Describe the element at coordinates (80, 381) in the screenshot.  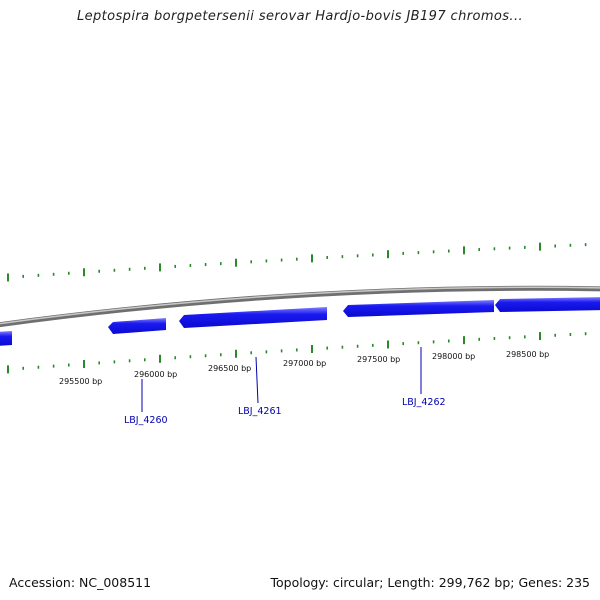
I see `ruler-label: 295500 bp` at that location.